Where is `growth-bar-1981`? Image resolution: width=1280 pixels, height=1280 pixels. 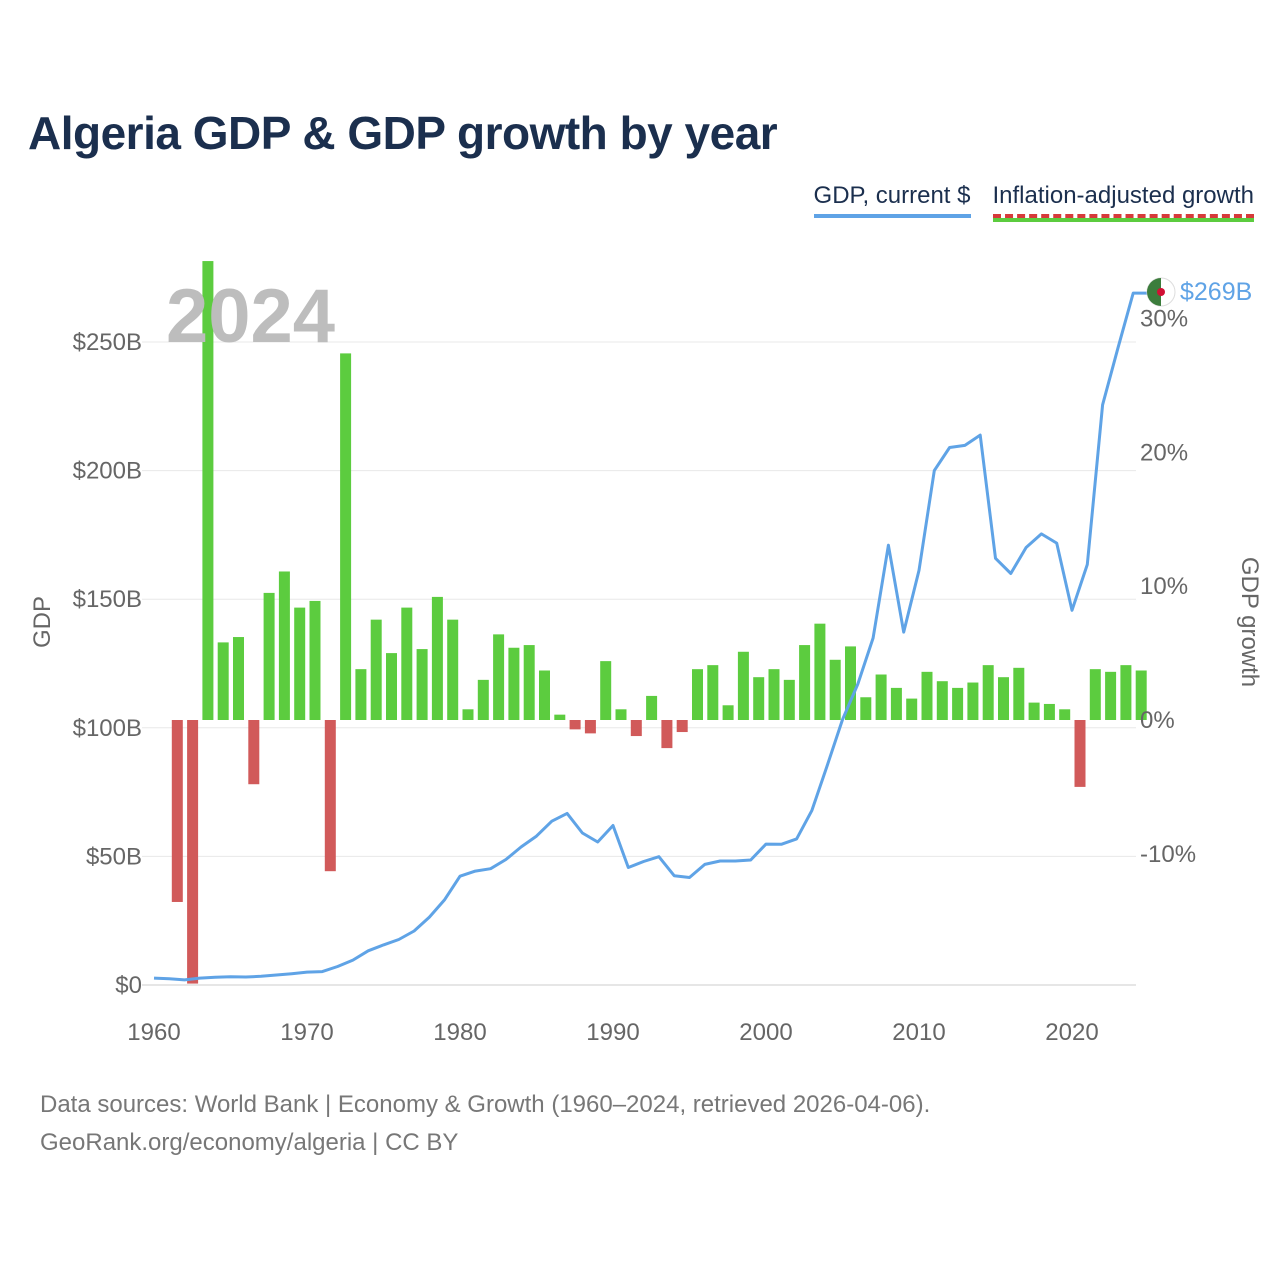
growth-bar-1981 is located at coordinates (483, 699).